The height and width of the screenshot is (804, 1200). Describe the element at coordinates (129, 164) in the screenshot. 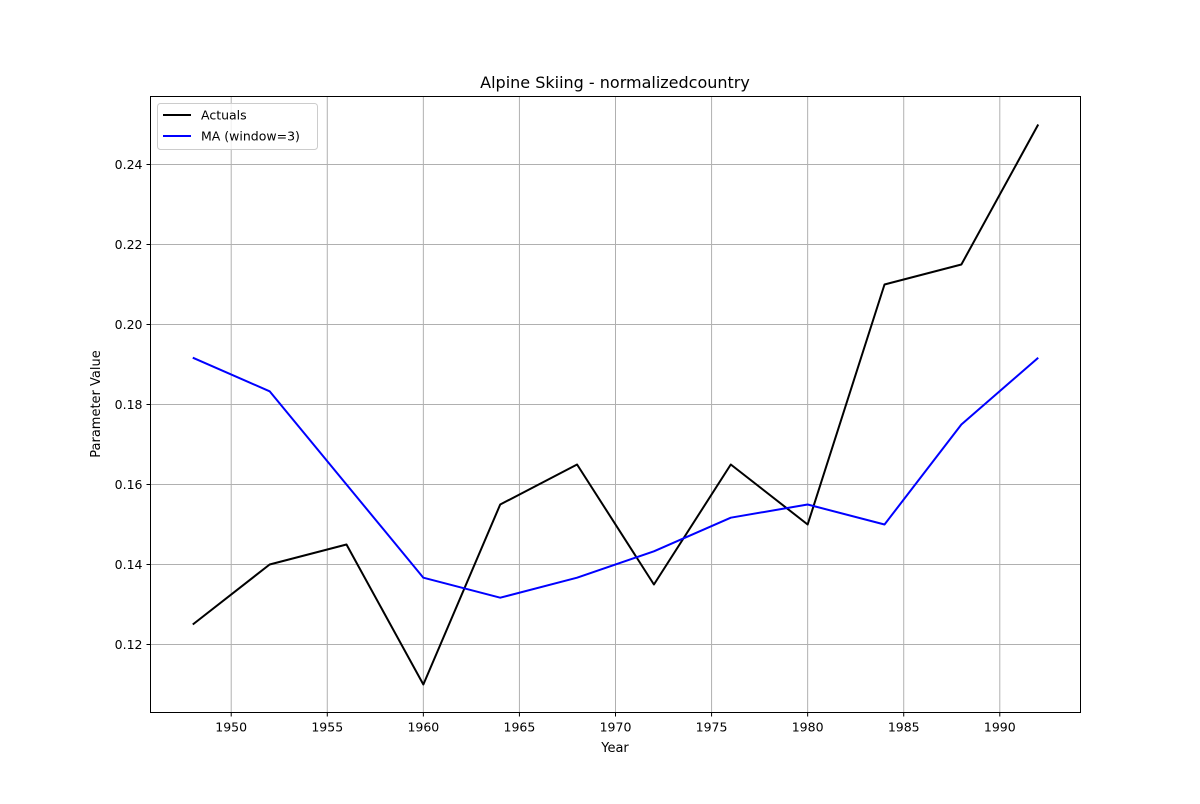

I see `y-tick-label: 0.24` at that location.